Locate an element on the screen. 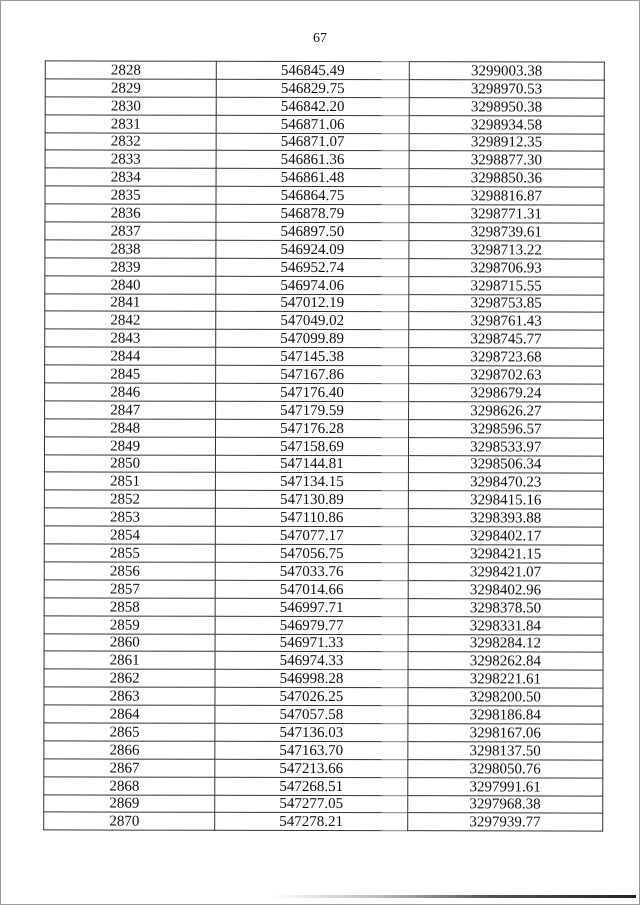 Image resolution: width=640 pixels, height=905 pixels. table-row: 2856 547033.76 3298421.07 is located at coordinates (324, 571).